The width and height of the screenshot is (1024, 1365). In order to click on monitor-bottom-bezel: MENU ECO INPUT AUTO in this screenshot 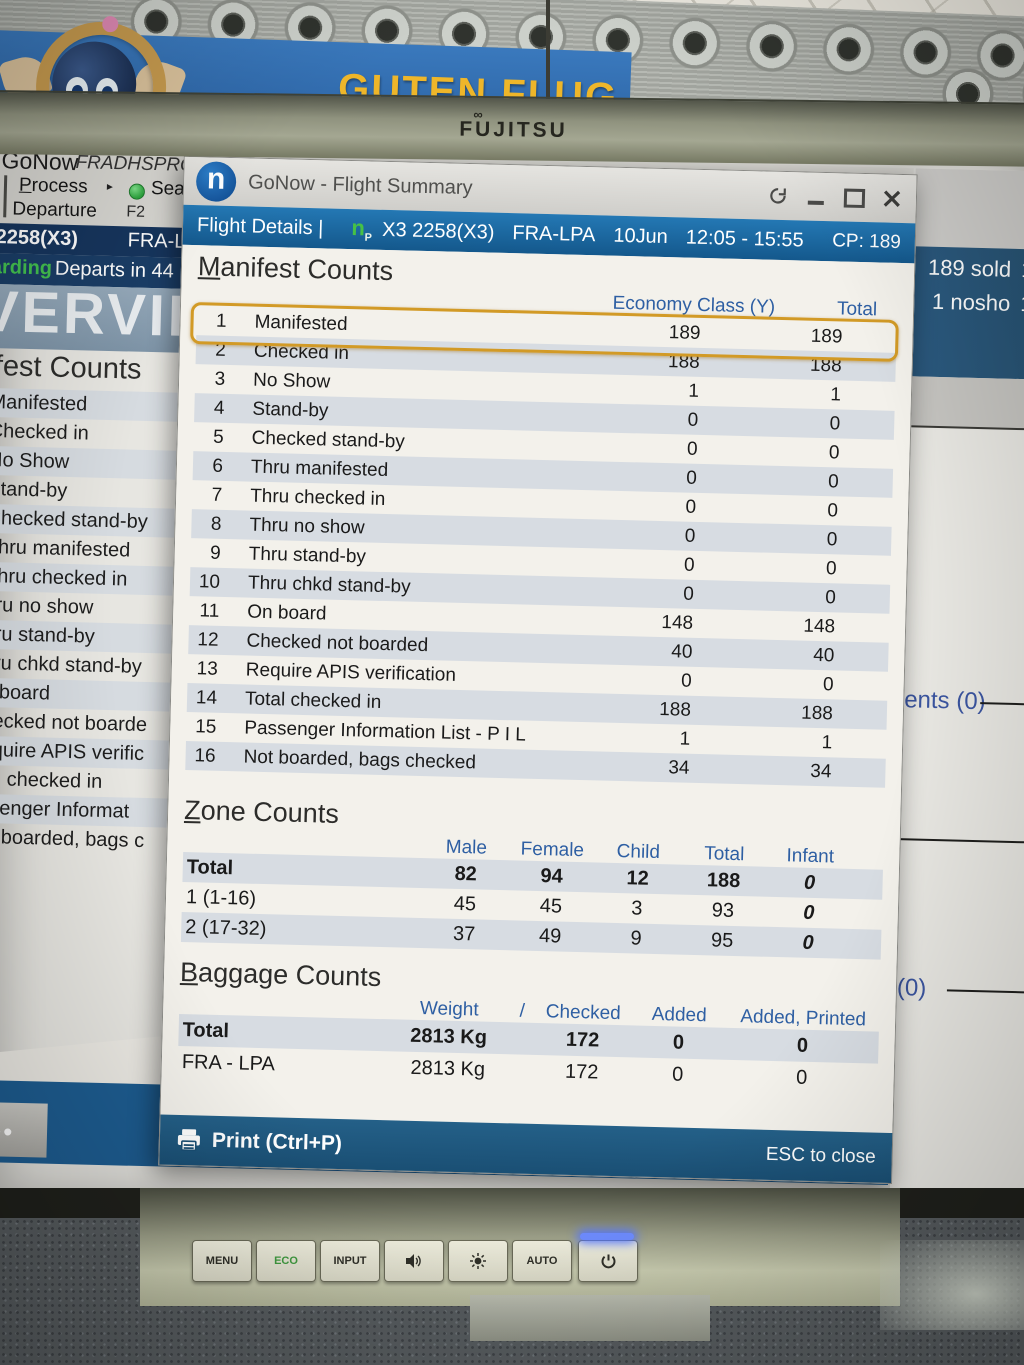, I will do `click(520, 1247)`.